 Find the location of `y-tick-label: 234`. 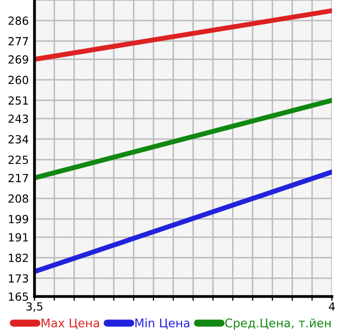

y-tick-label: 234 is located at coordinates (18, 139).